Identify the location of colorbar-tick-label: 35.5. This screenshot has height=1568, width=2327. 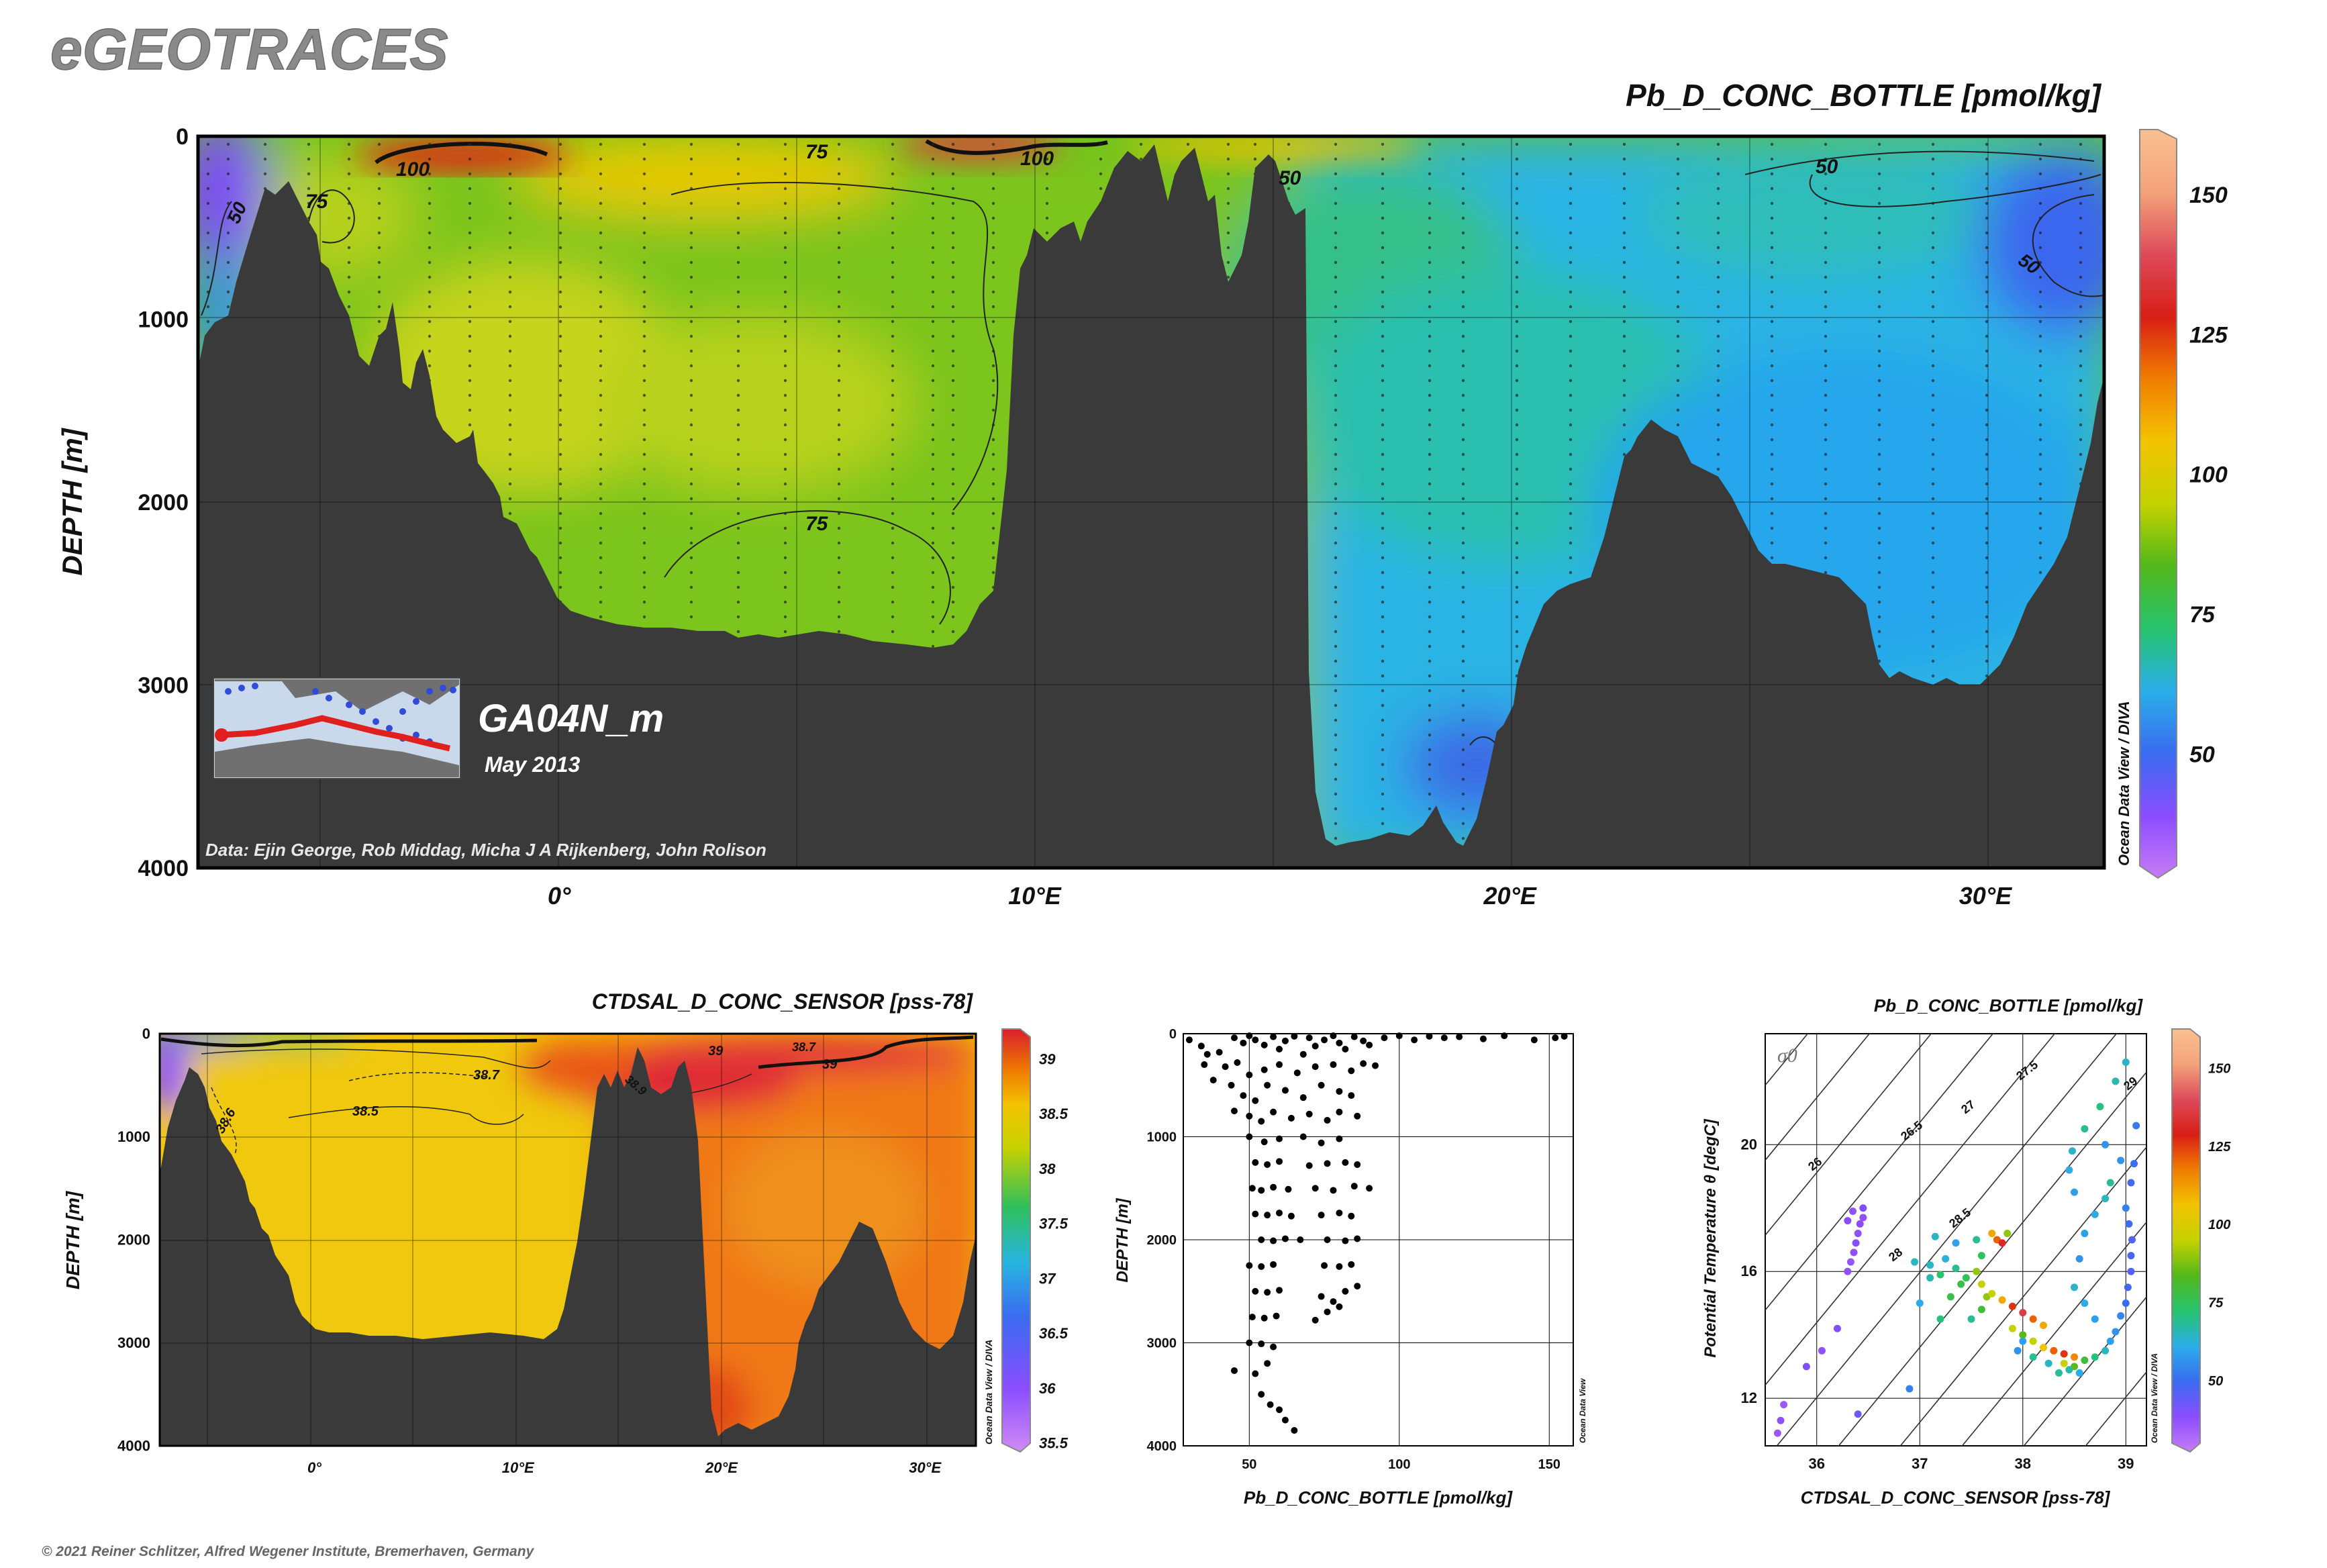
(1054, 1444).